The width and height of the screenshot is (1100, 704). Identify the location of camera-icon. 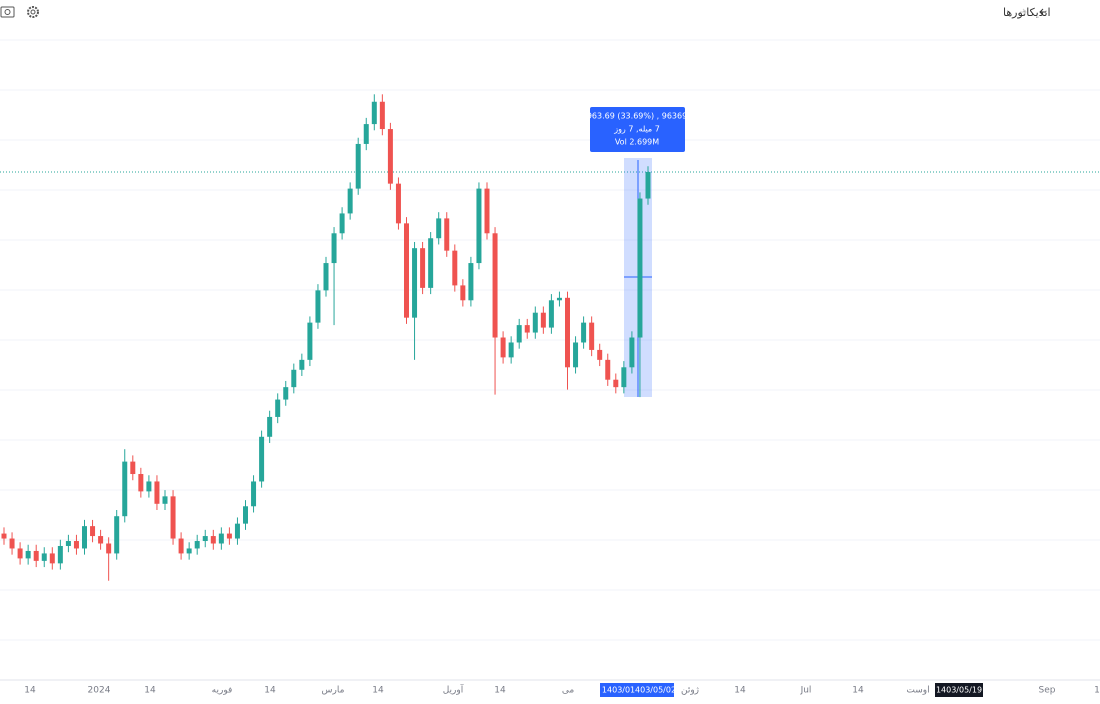
(7, 12).